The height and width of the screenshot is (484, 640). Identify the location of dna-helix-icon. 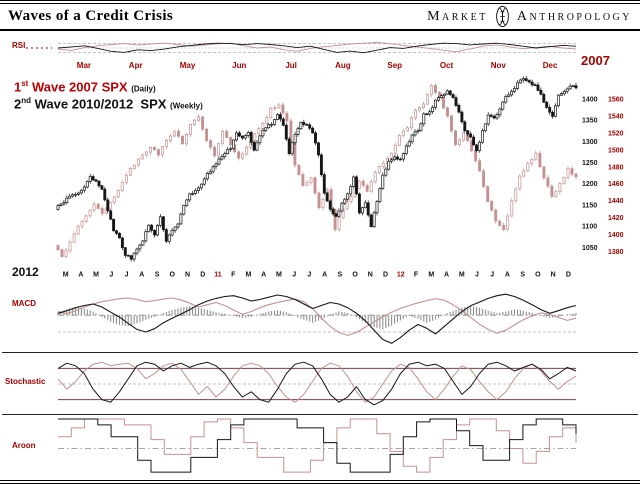
(502, 16).